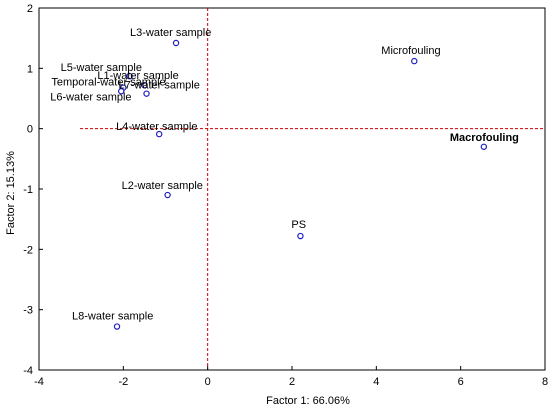 This screenshot has width=550, height=411. I want to click on x-tick-label: 0, so click(208, 382).